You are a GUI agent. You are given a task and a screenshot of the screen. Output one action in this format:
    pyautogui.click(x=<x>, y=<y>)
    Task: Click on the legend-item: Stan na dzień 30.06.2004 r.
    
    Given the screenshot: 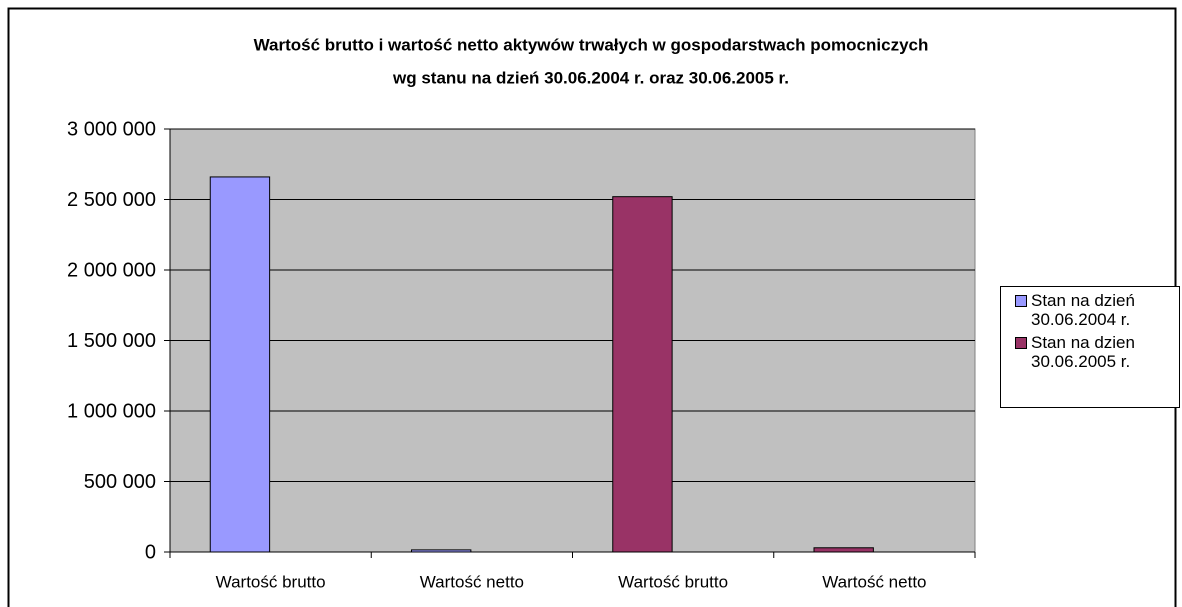 What is the action you would take?
    pyautogui.click(x=1091, y=310)
    